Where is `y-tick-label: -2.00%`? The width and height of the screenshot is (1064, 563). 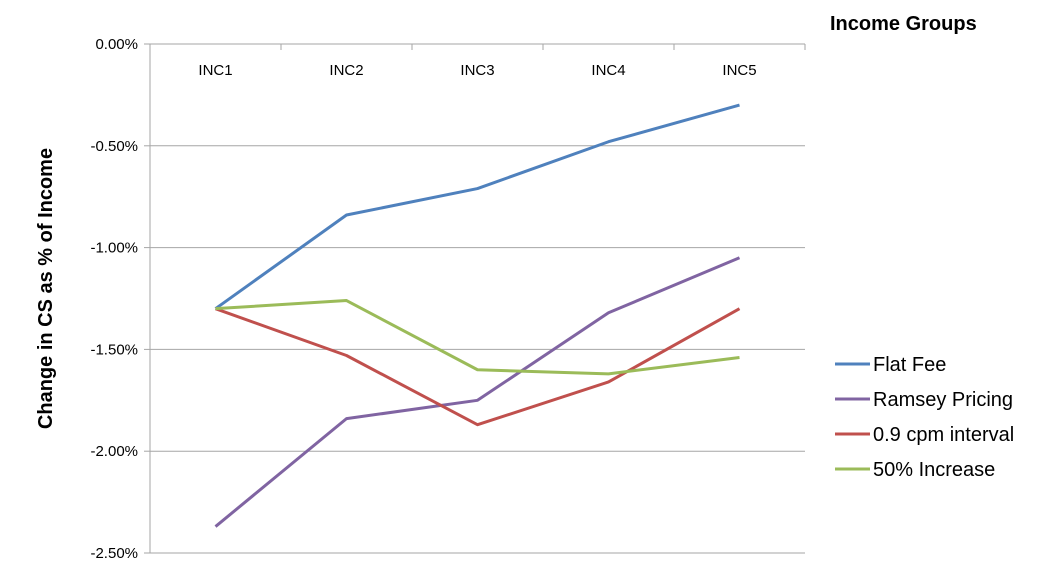 y-tick-label: -2.00% is located at coordinates (114, 451).